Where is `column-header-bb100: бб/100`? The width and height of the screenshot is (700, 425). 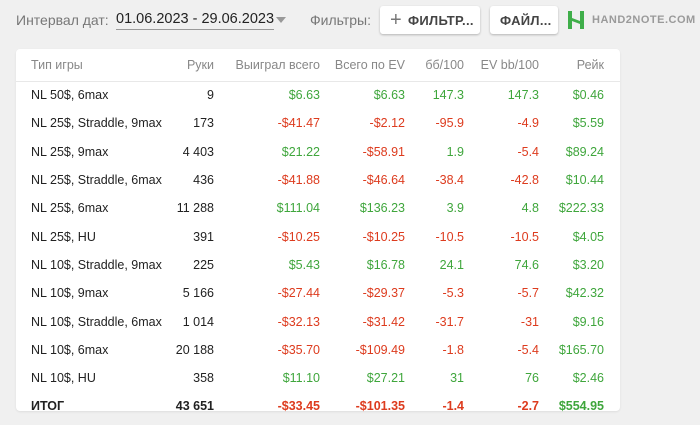
column-header-bb100: бб/100 is located at coordinates (434, 65).